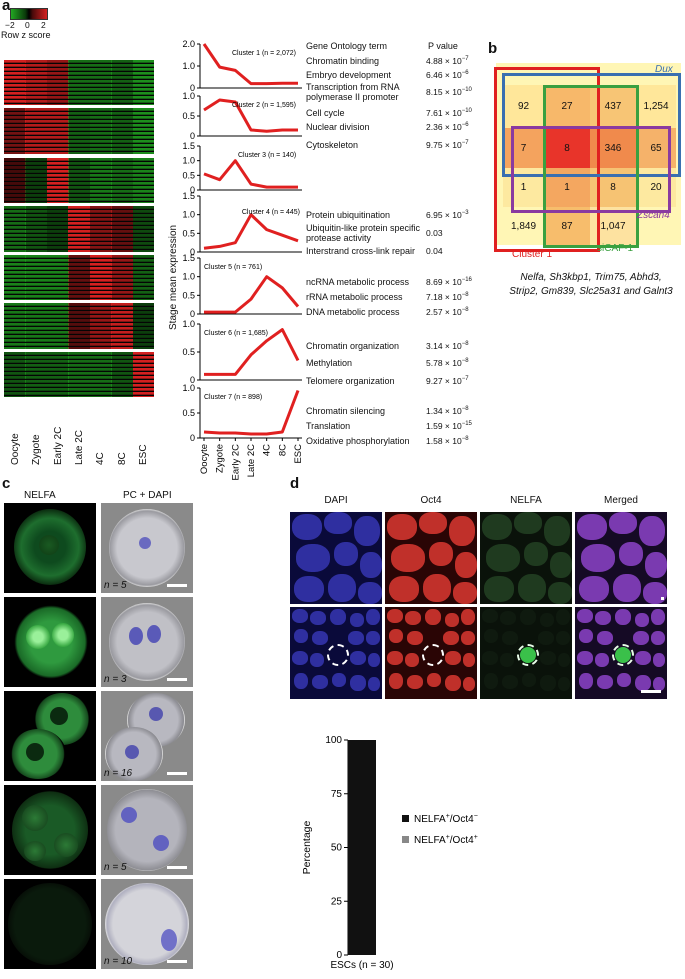 The height and width of the screenshot is (979, 685). I want to click on x-tick-label: ESC, so click(298, 454).